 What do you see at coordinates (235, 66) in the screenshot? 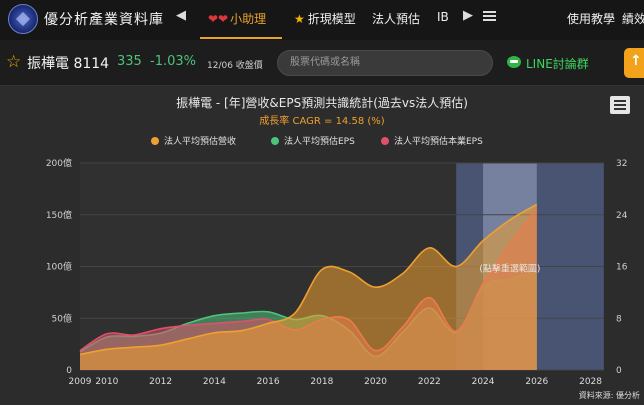
I see `stock-close-date: 12/06 收盤價` at bounding box center [235, 66].